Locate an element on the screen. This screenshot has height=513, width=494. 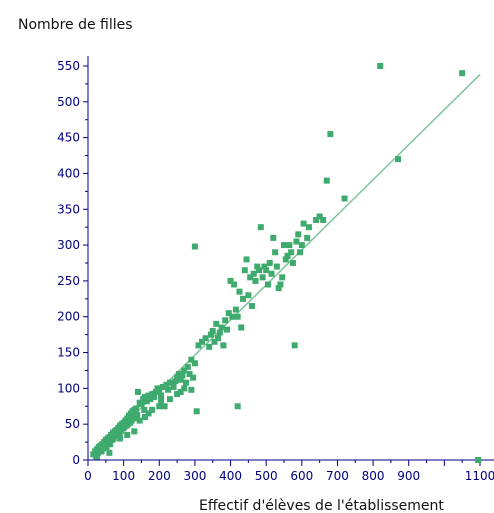
x-tick-label: 0 is located at coordinates (88, 476).